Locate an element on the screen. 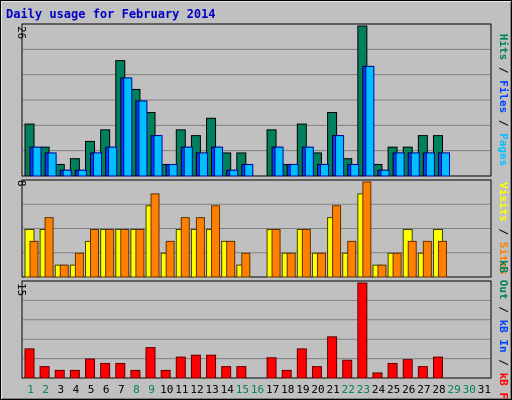 This screenshot has height=400, width=512. x-tick-label-day-9: 9 is located at coordinates (151, 389).